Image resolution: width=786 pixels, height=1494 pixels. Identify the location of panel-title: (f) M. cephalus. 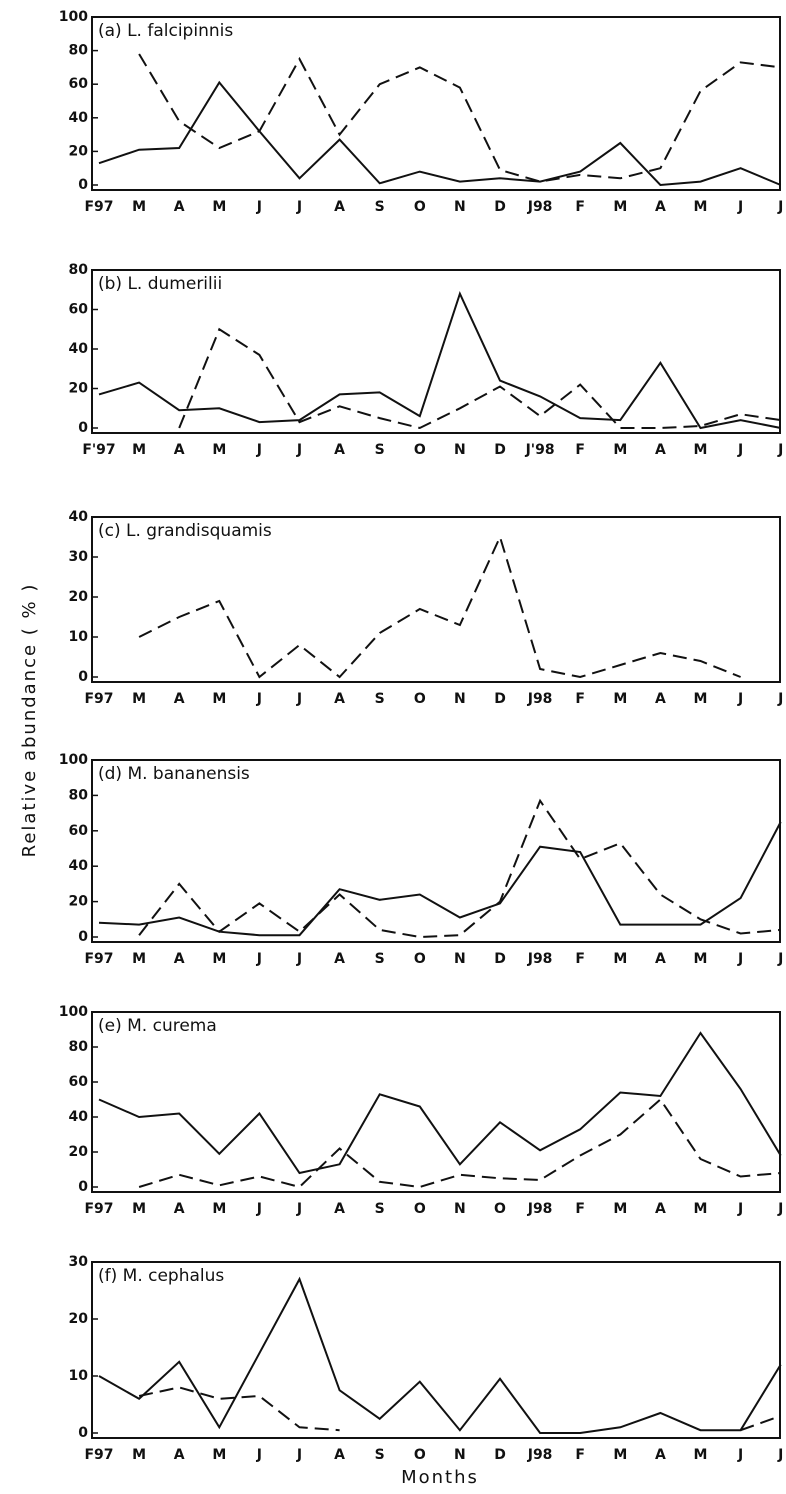
(161, 1276).